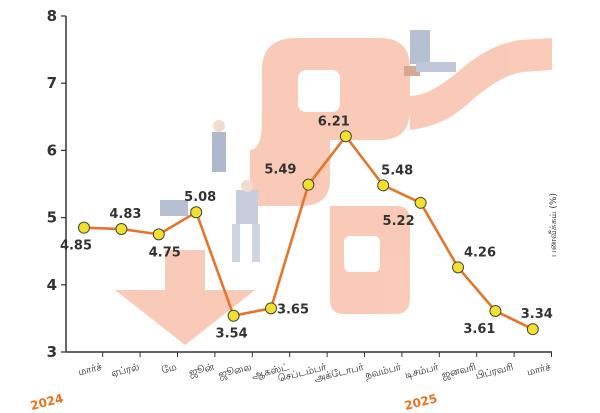 Image resolution: width=600 pixels, height=413 pixels. What do you see at coordinates (459, 371) in the screenshot?
I see `x-tick-label: ஜனவரி` at bounding box center [459, 371].